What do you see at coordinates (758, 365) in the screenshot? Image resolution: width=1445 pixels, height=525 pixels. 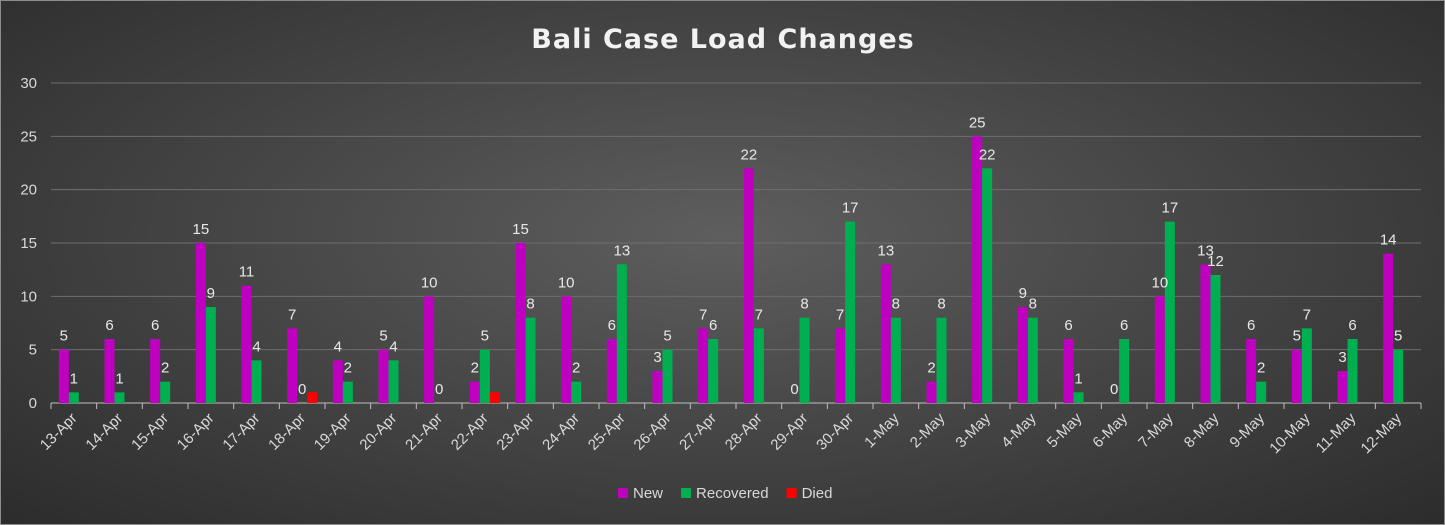 I see `bar-recovered-28-Apr` at bounding box center [758, 365].